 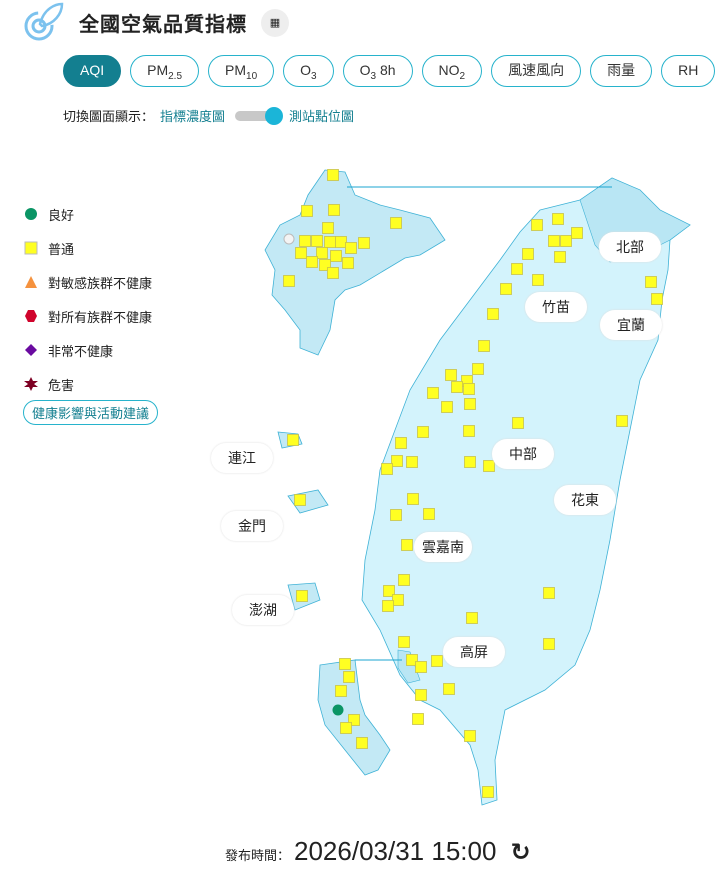 What do you see at coordinates (688, 71) in the screenshot?
I see `tab-8: RH` at bounding box center [688, 71].